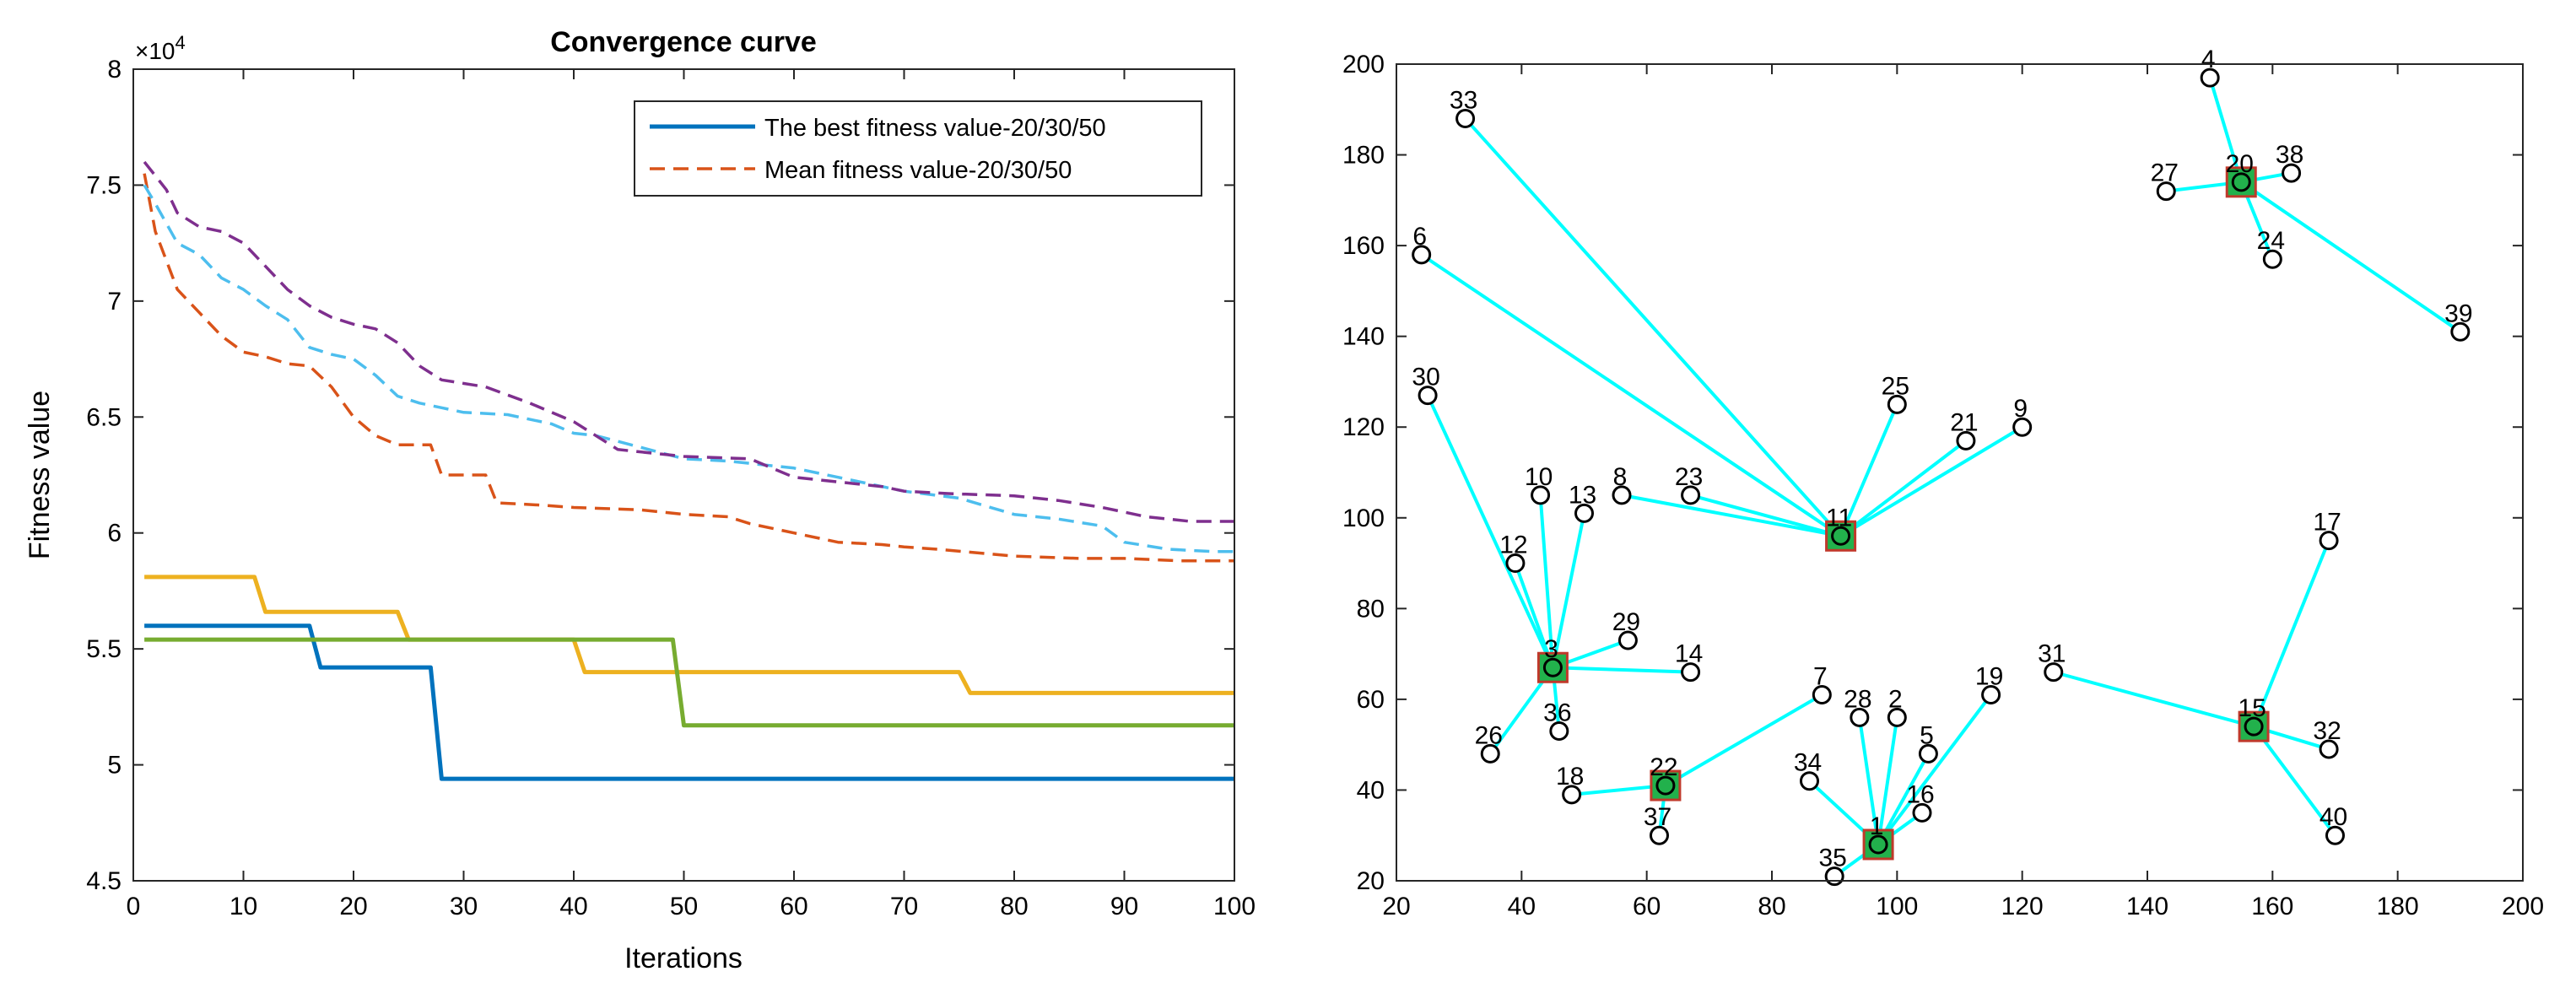 The height and width of the screenshot is (993, 2576). What do you see at coordinates (2147, 906) in the screenshot?
I see `x-tick-label: 140` at bounding box center [2147, 906].